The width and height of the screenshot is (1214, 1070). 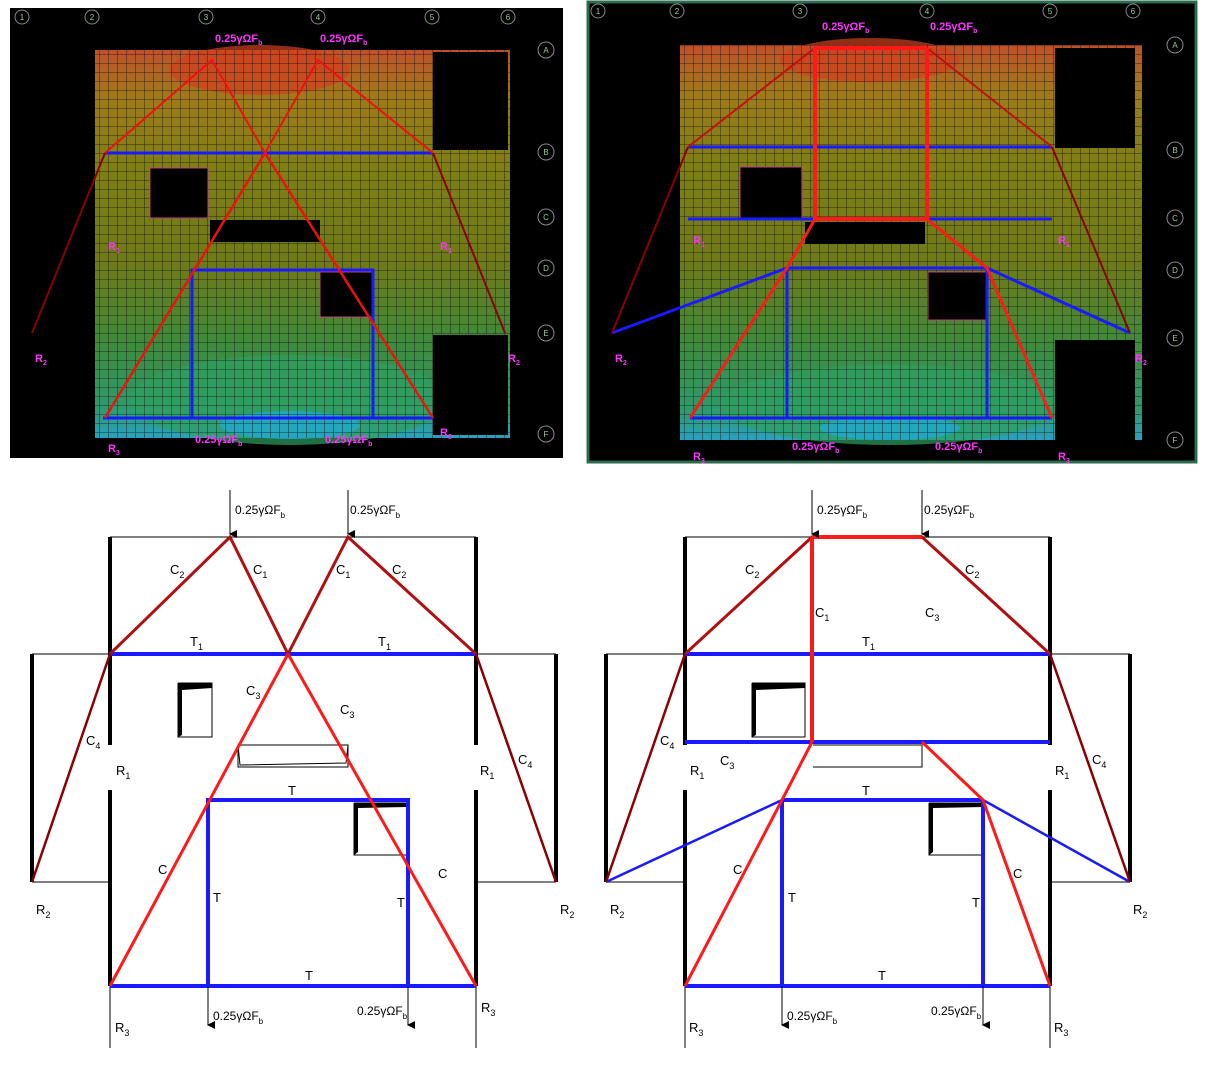 I want to click on grid-bubble-label: F, so click(x=546, y=434).